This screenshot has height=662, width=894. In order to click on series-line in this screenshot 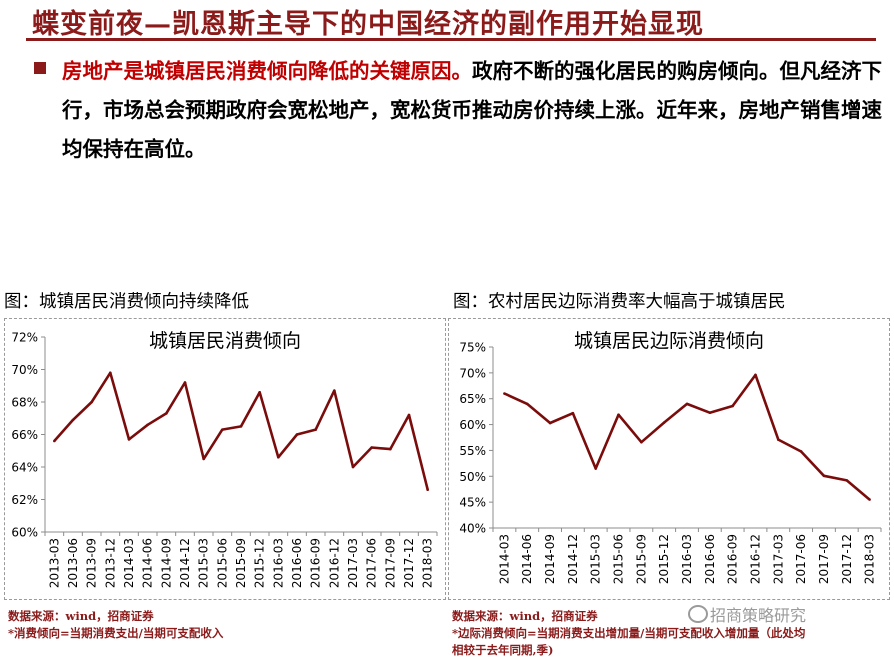, I will do `click(687, 437)`.